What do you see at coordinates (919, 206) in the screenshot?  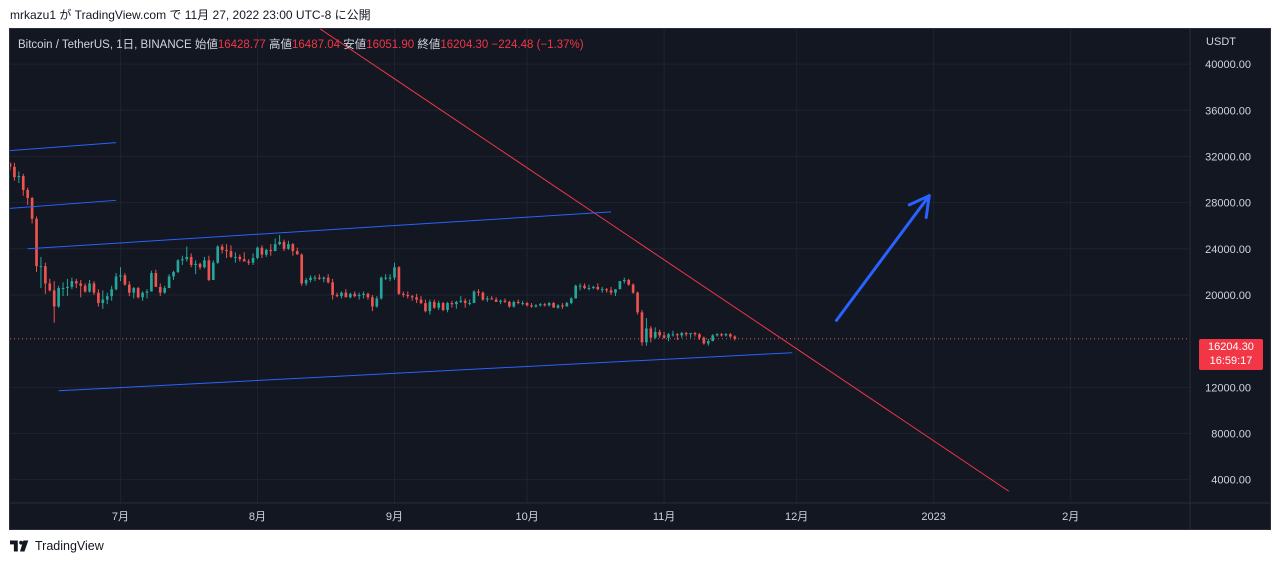 I see `arrow-head` at bounding box center [919, 206].